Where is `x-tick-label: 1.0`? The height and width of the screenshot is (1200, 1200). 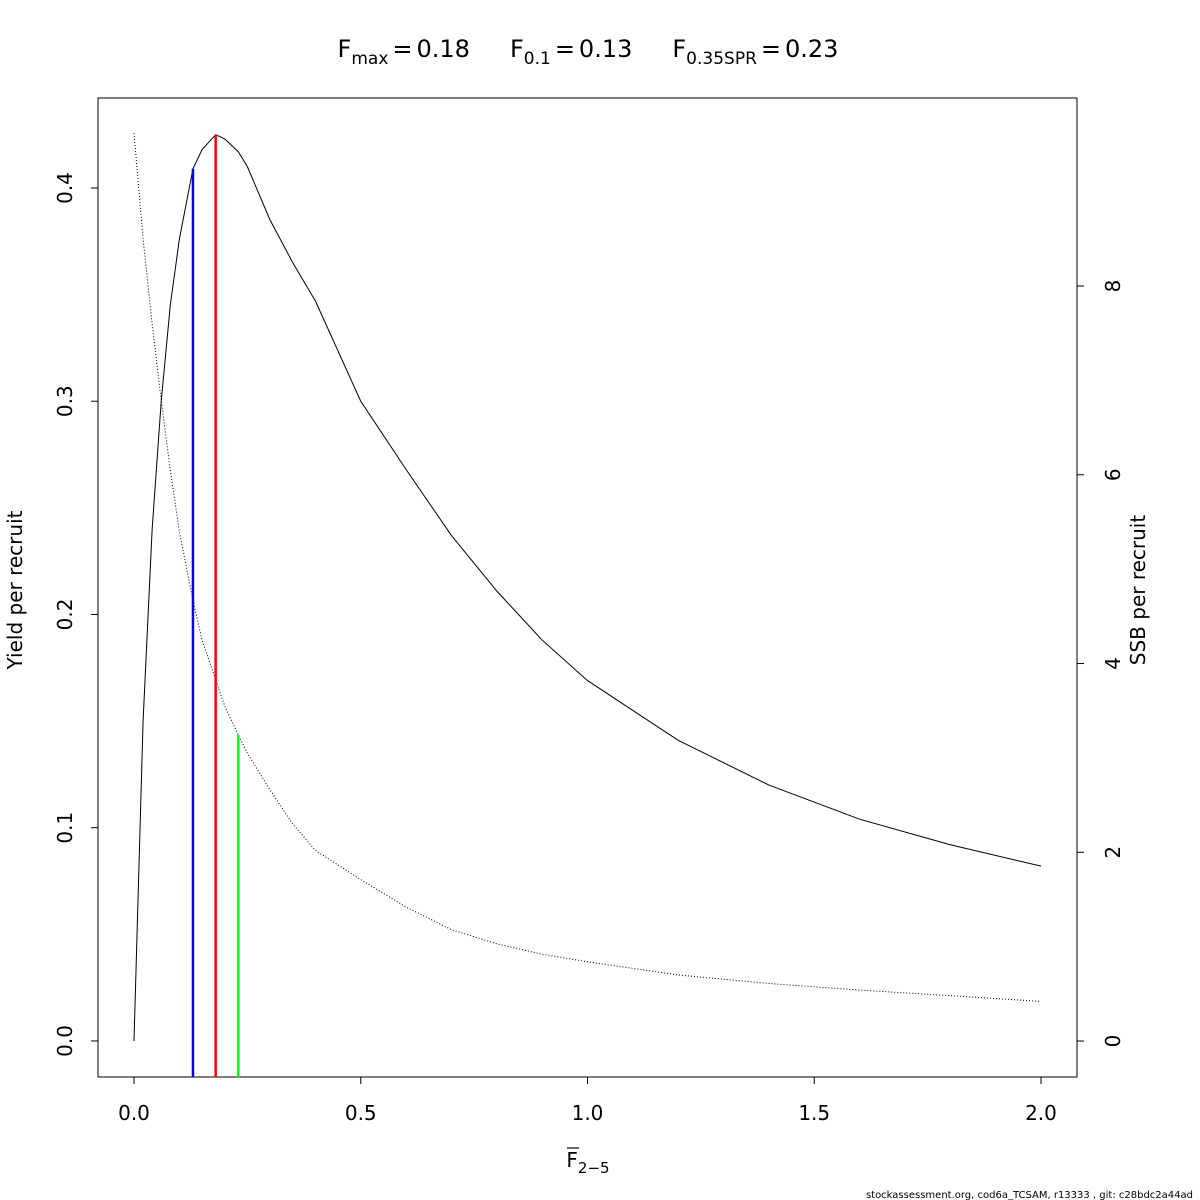 x-tick-label: 1.0 is located at coordinates (588, 1113).